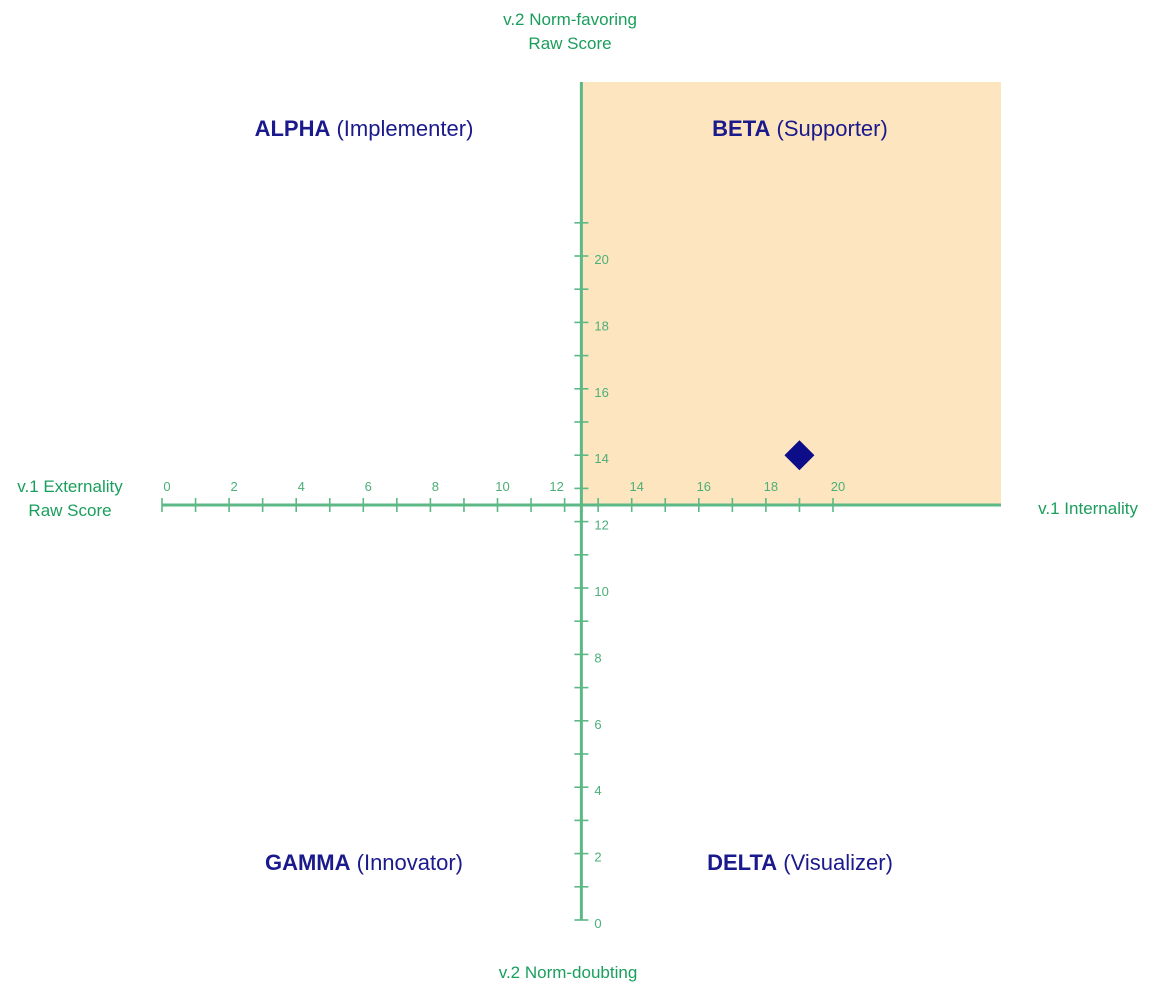 The image size is (1154, 990). What do you see at coordinates (166, 486) in the screenshot?
I see `x-tick-label: 0` at bounding box center [166, 486].